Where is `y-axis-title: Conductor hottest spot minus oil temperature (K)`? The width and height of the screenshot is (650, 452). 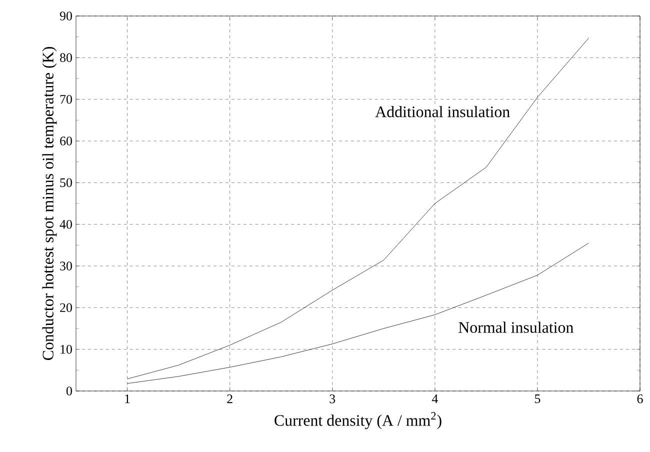
y-axis-title: Conductor hottest spot minus oil temperature (K) is located at coordinates (49, 203).